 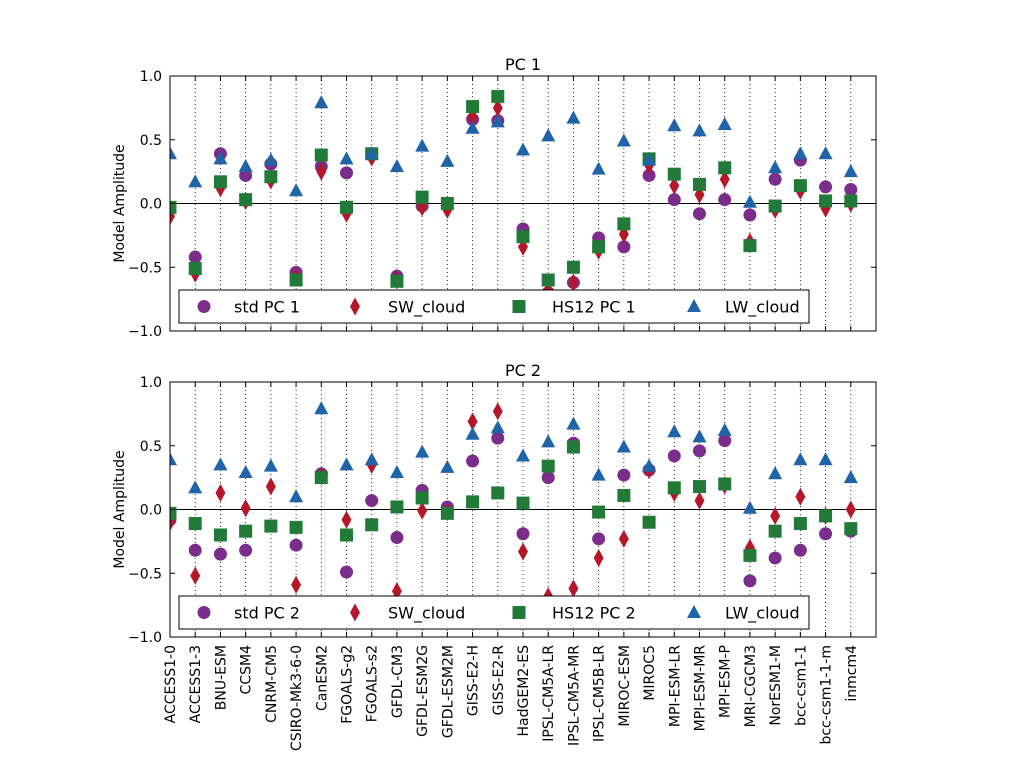 What do you see at coordinates (497, 107) in the screenshot?
I see `point-sw-cloud-giss-e2-r` at bounding box center [497, 107].